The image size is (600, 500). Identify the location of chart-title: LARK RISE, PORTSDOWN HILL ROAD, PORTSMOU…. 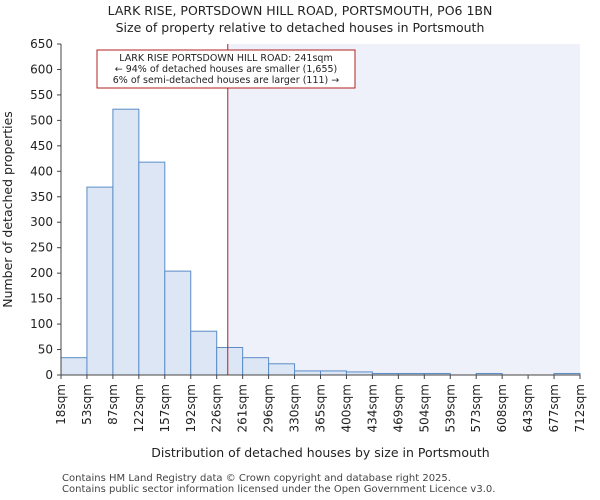
(300, 10).